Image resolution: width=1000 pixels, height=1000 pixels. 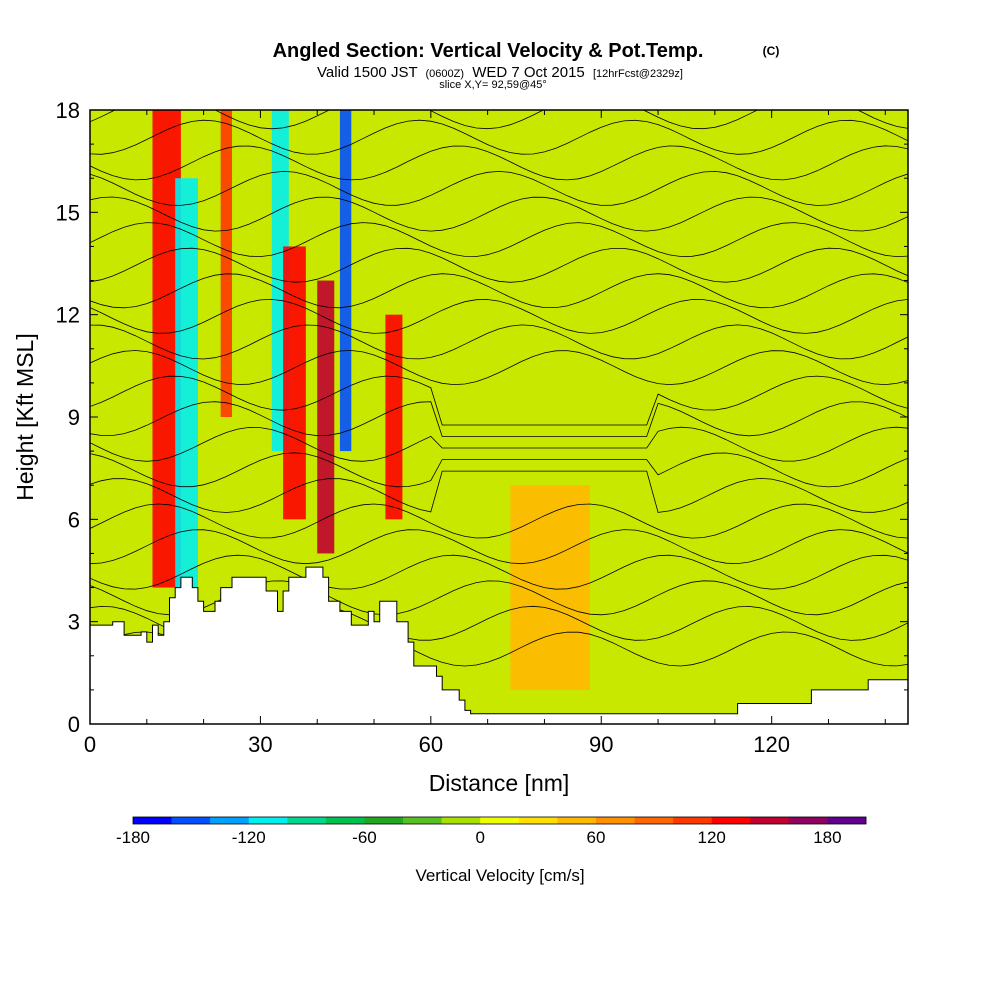 I want to click on terrain-mask, so click(x=499, y=645).